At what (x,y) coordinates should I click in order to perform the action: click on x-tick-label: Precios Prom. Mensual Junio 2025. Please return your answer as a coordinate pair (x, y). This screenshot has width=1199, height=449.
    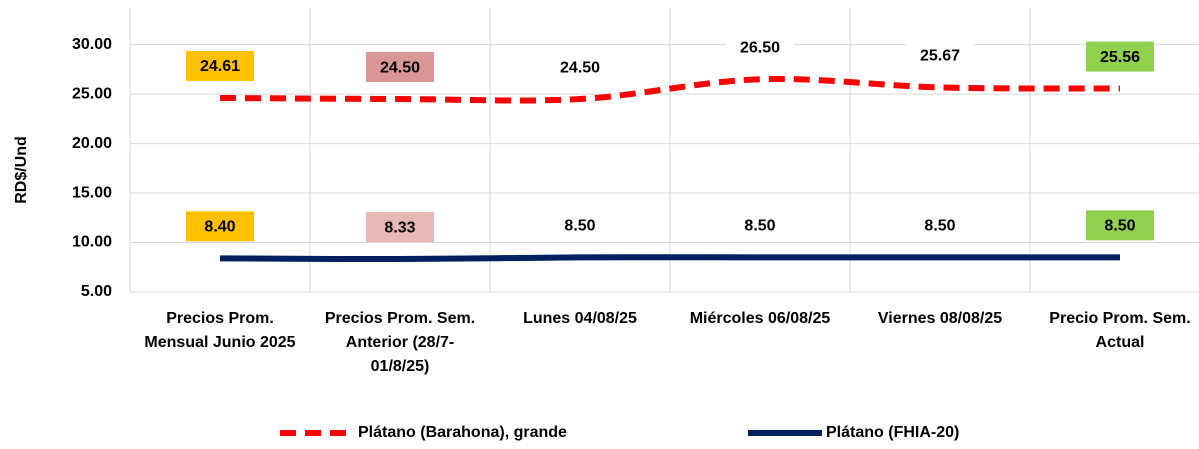
    Looking at the image, I should click on (220, 330).